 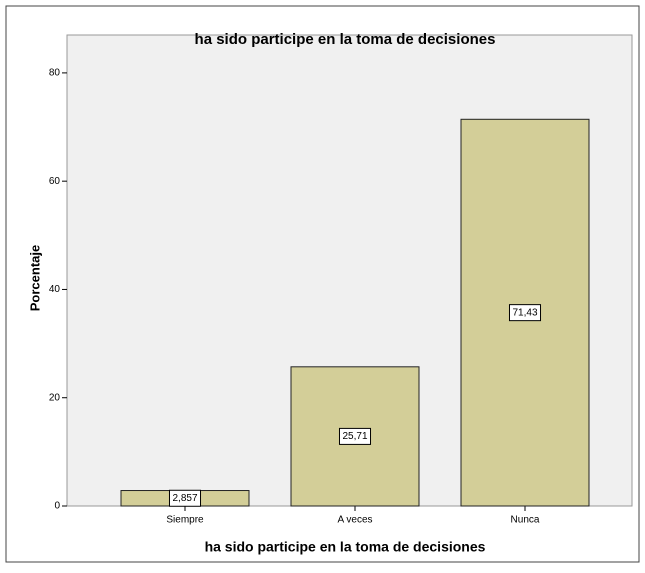 I want to click on value-label: 2,857, so click(x=184, y=498).